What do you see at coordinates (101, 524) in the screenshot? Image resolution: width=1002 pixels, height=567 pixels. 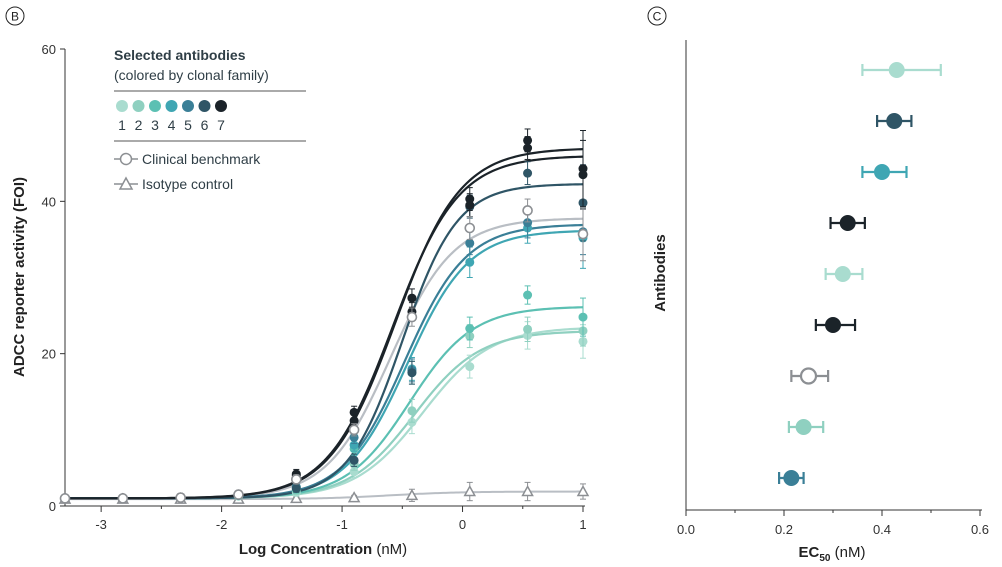 I see `b-x-tick-label: -3` at bounding box center [101, 524].